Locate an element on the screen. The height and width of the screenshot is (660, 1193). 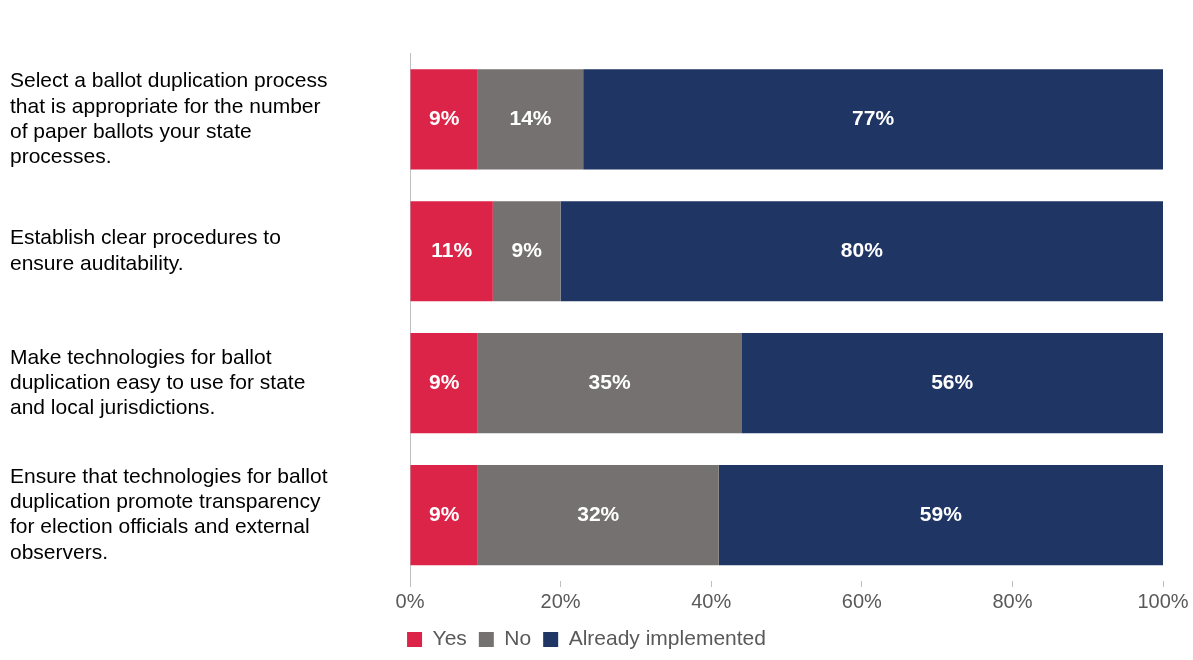
x-tick-label: 80% is located at coordinates (1012, 600).